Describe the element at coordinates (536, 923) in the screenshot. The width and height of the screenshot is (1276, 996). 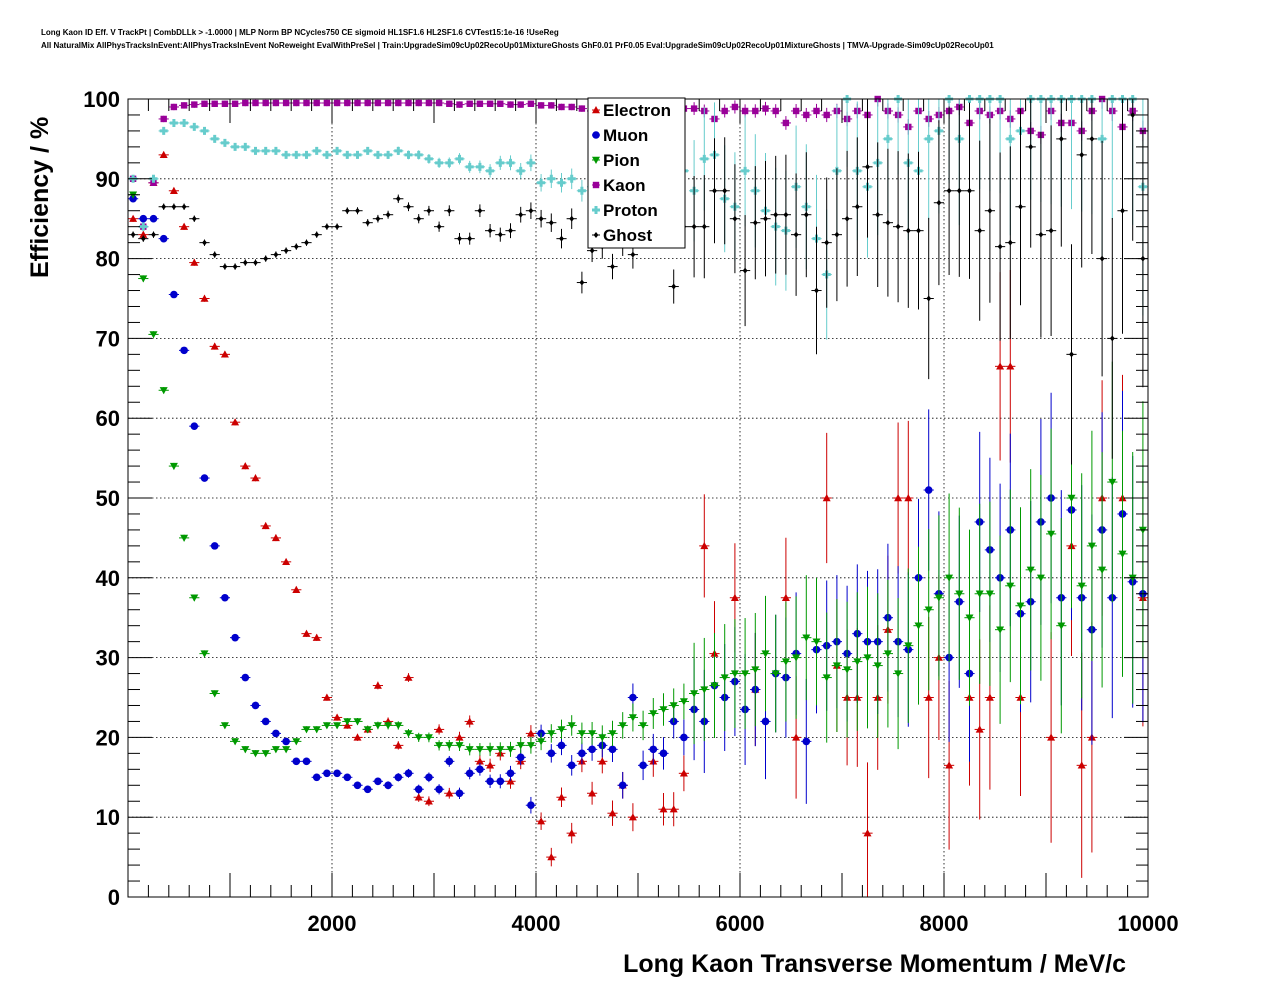
I see `x-tick-label: 4000` at that location.